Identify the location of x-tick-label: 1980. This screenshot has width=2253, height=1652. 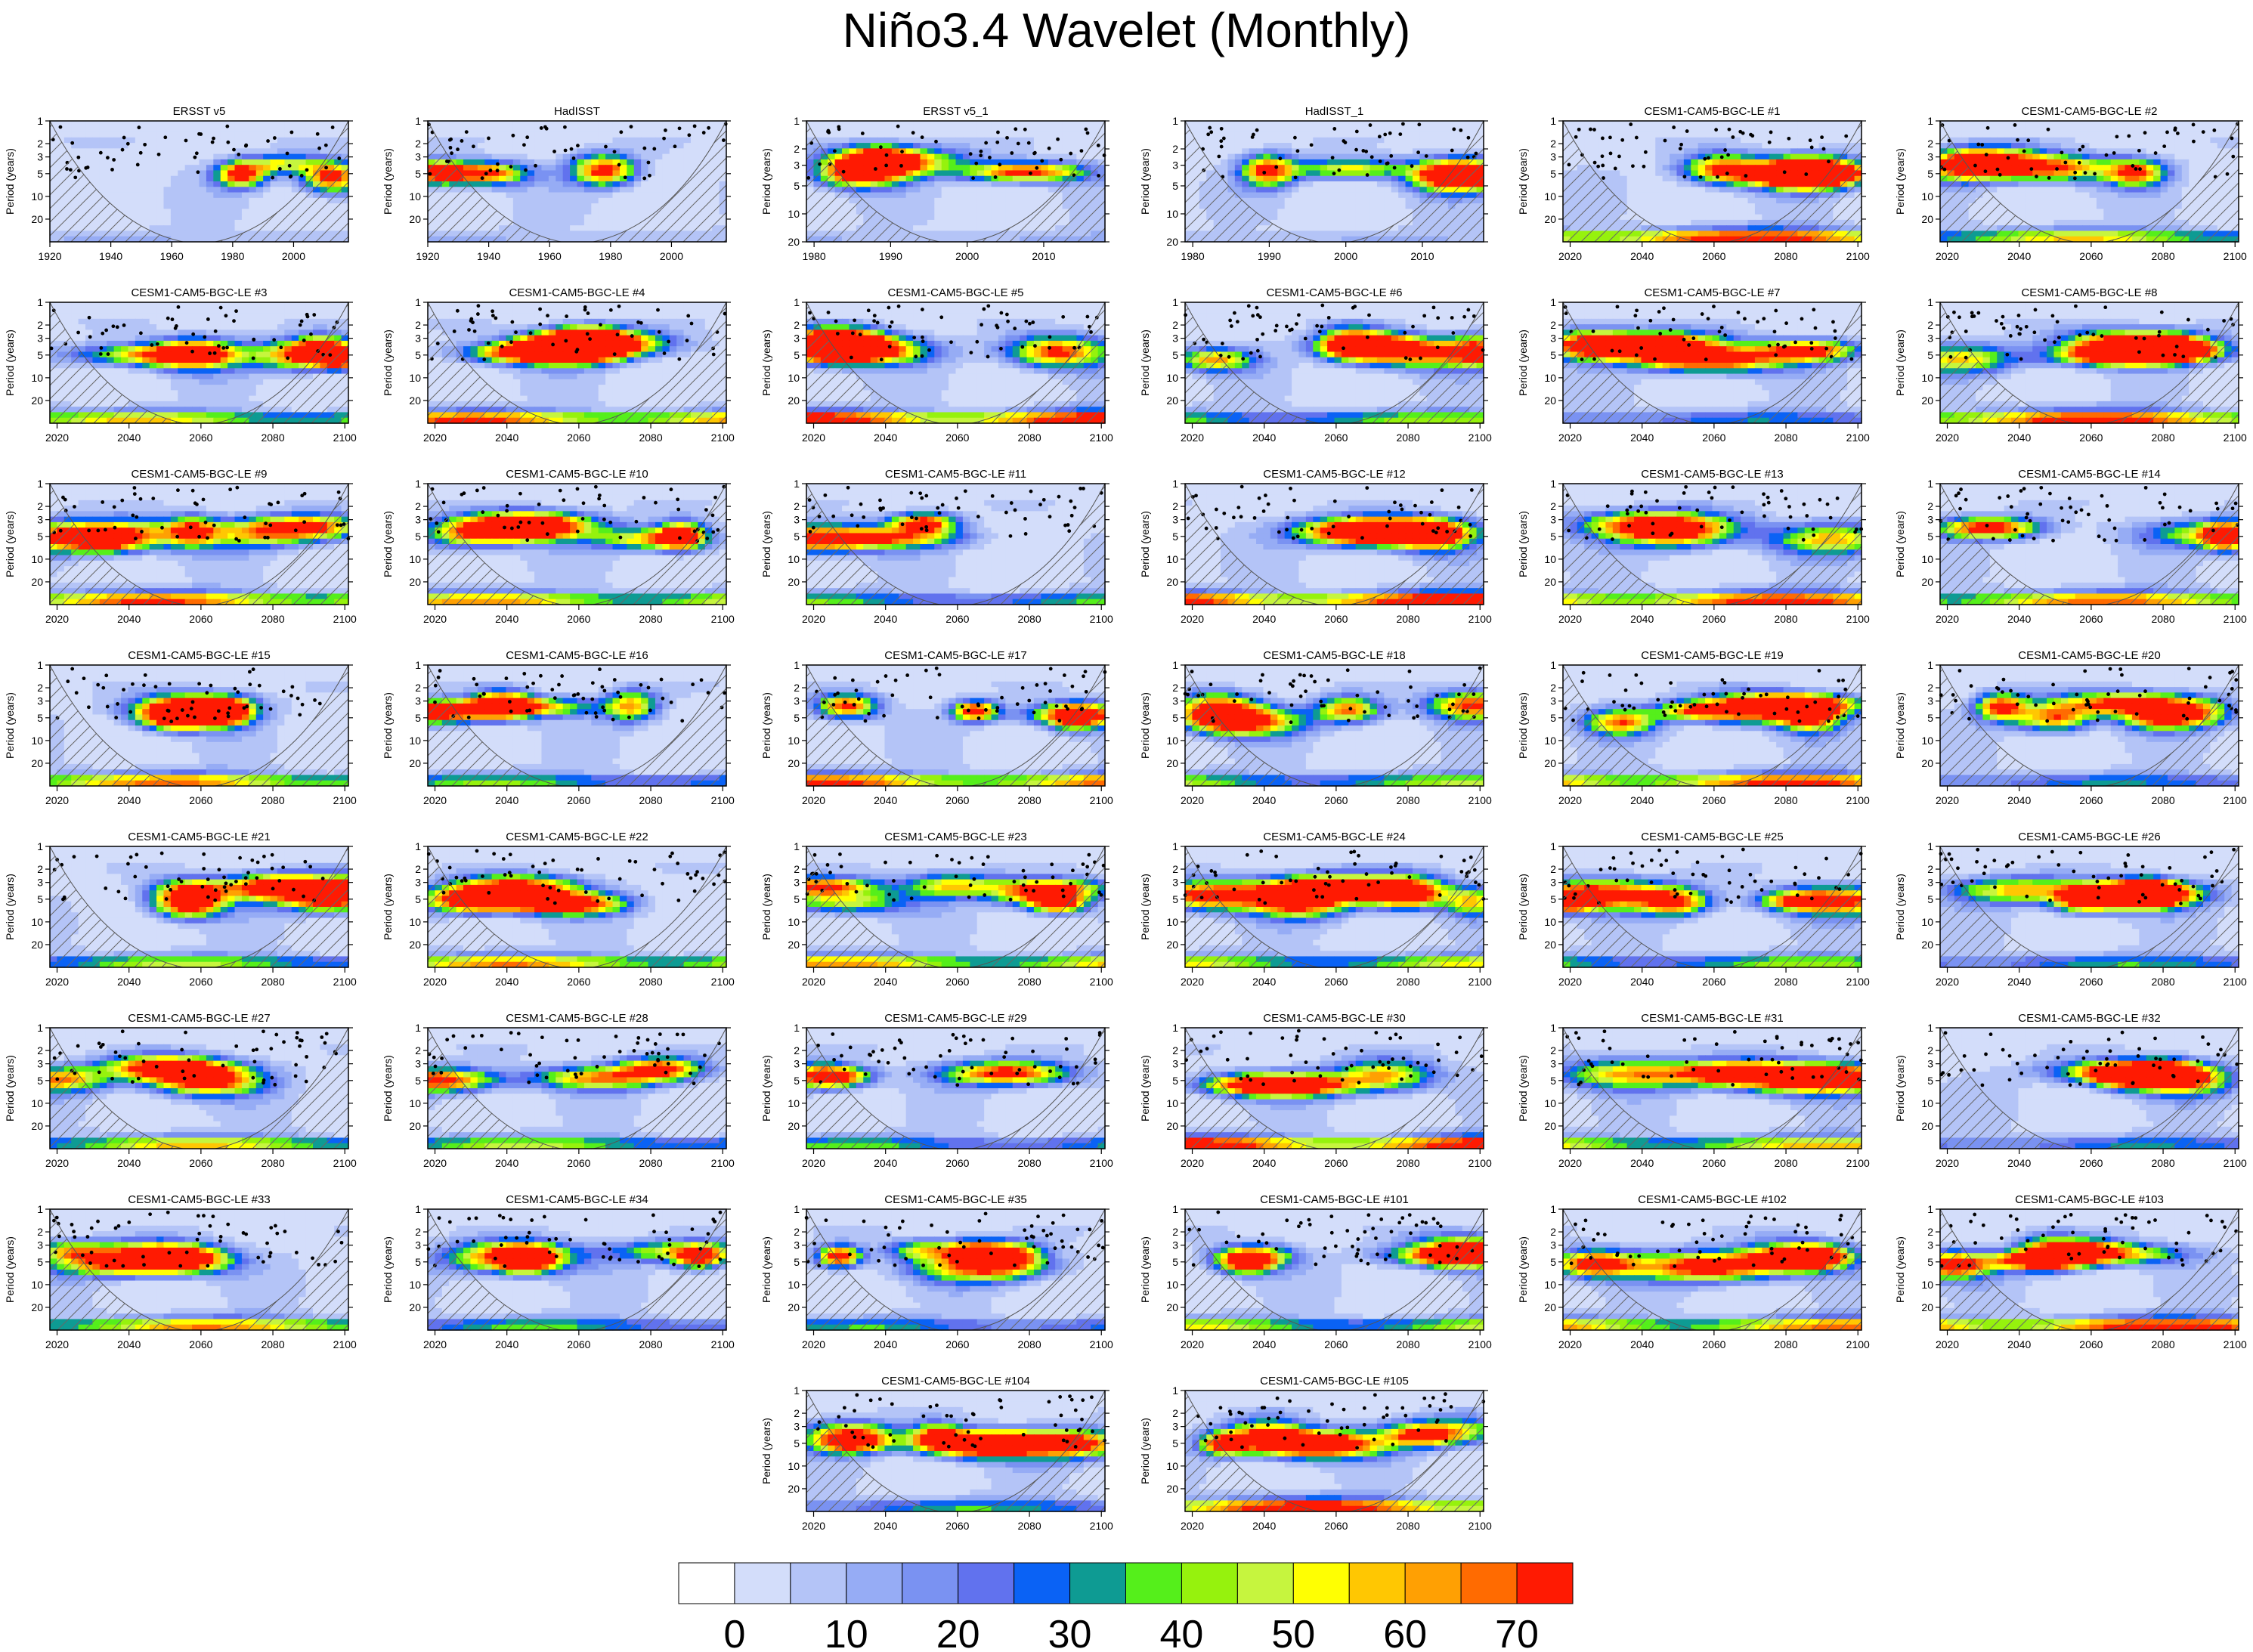
(814, 256).